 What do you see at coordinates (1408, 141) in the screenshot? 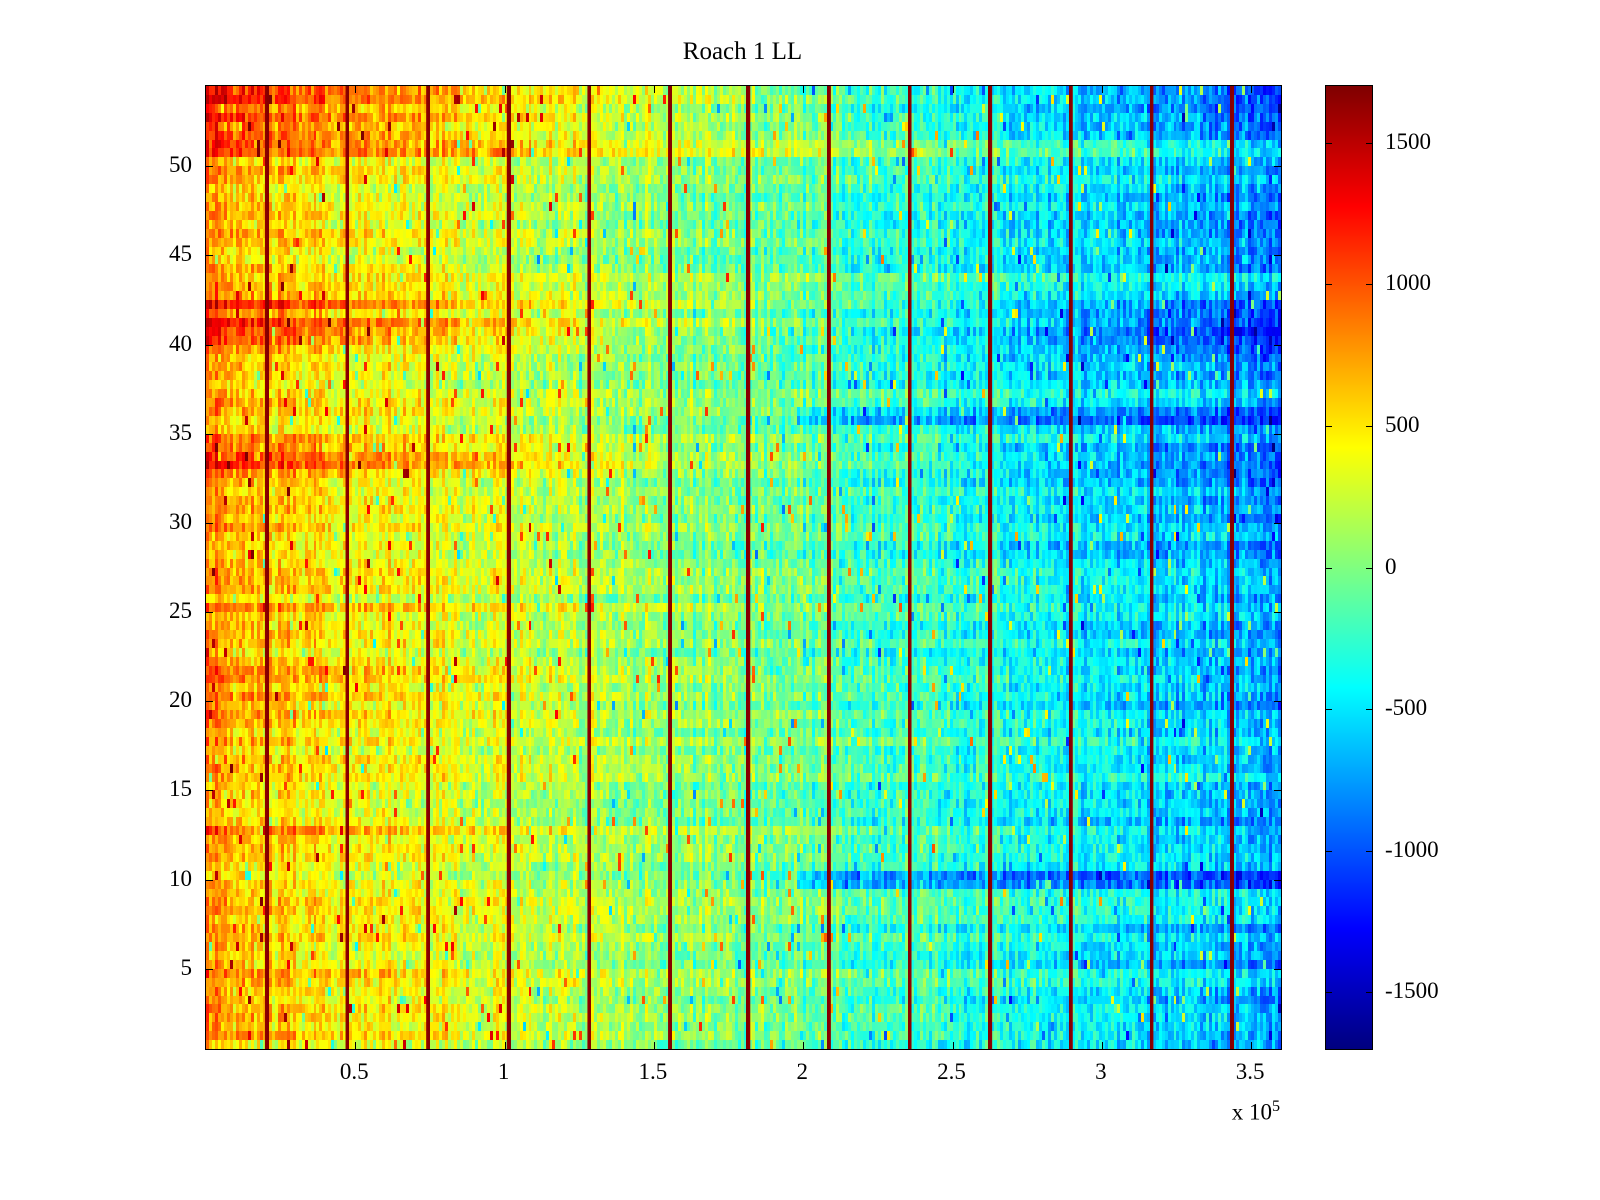
I see `colorbar-tick-label: 1500` at bounding box center [1408, 141].